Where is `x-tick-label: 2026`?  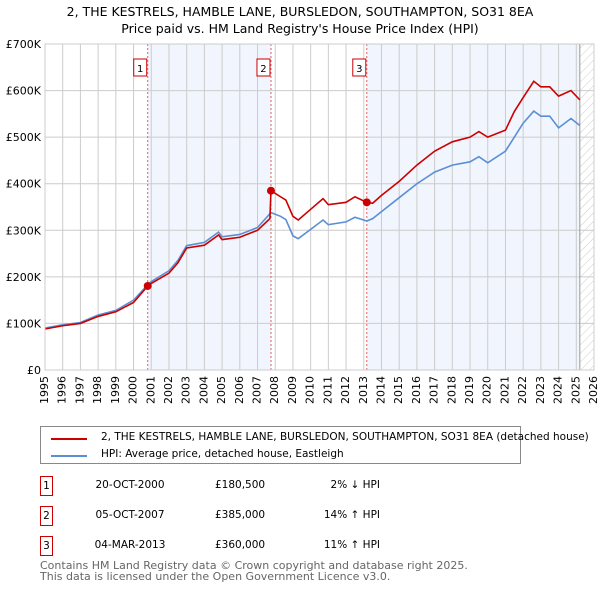 x-tick-label: 2026 is located at coordinates (593, 390).